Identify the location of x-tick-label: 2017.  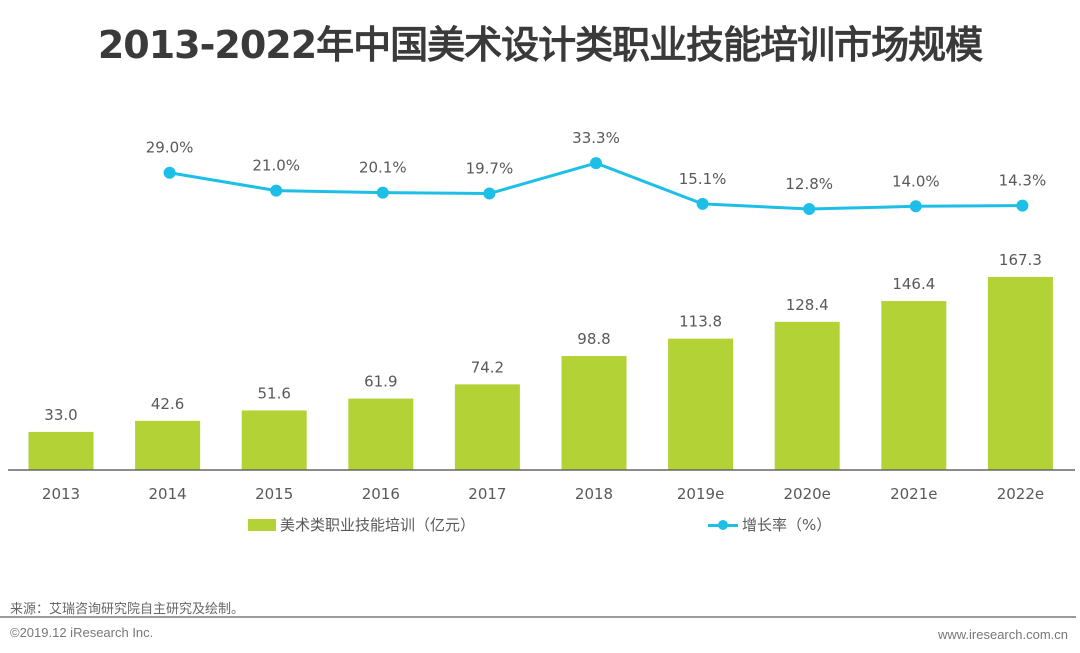
(487, 494).